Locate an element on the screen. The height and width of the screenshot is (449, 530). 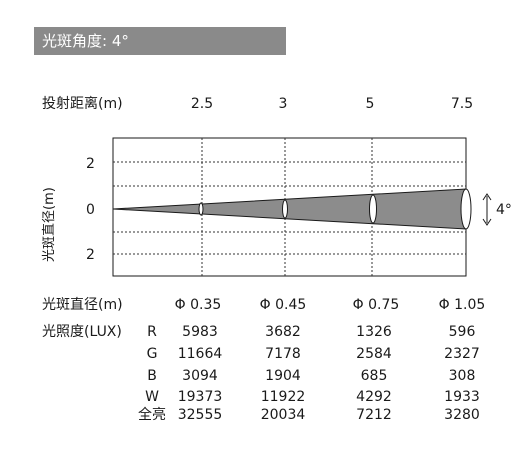
lux-value: 685 is located at coordinates (374, 376).